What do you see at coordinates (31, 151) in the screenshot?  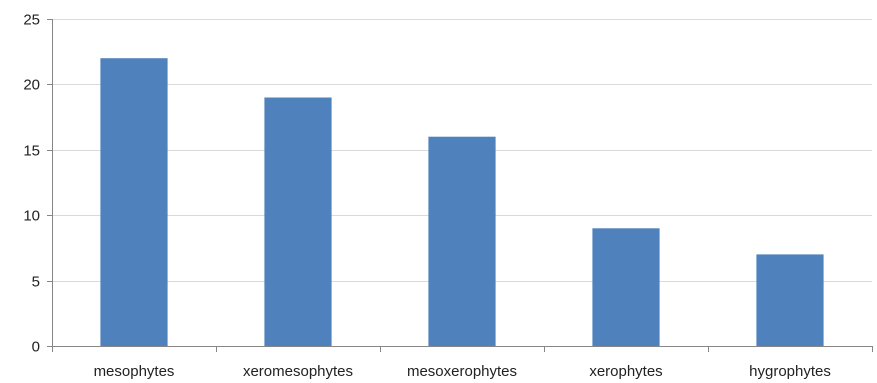 I see `y-tick-label-3: 15` at bounding box center [31, 151].